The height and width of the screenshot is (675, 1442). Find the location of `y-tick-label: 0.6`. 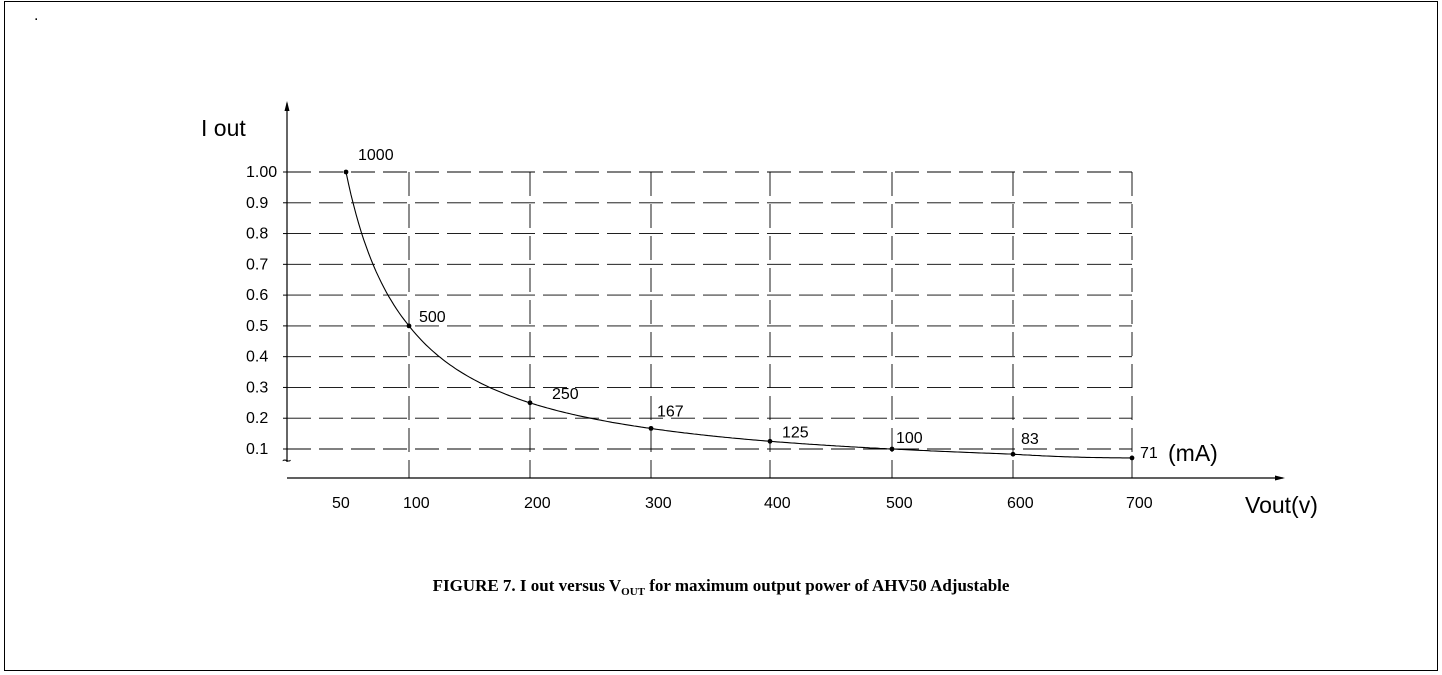

y-tick-label: 0.6 is located at coordinates (257, 295).